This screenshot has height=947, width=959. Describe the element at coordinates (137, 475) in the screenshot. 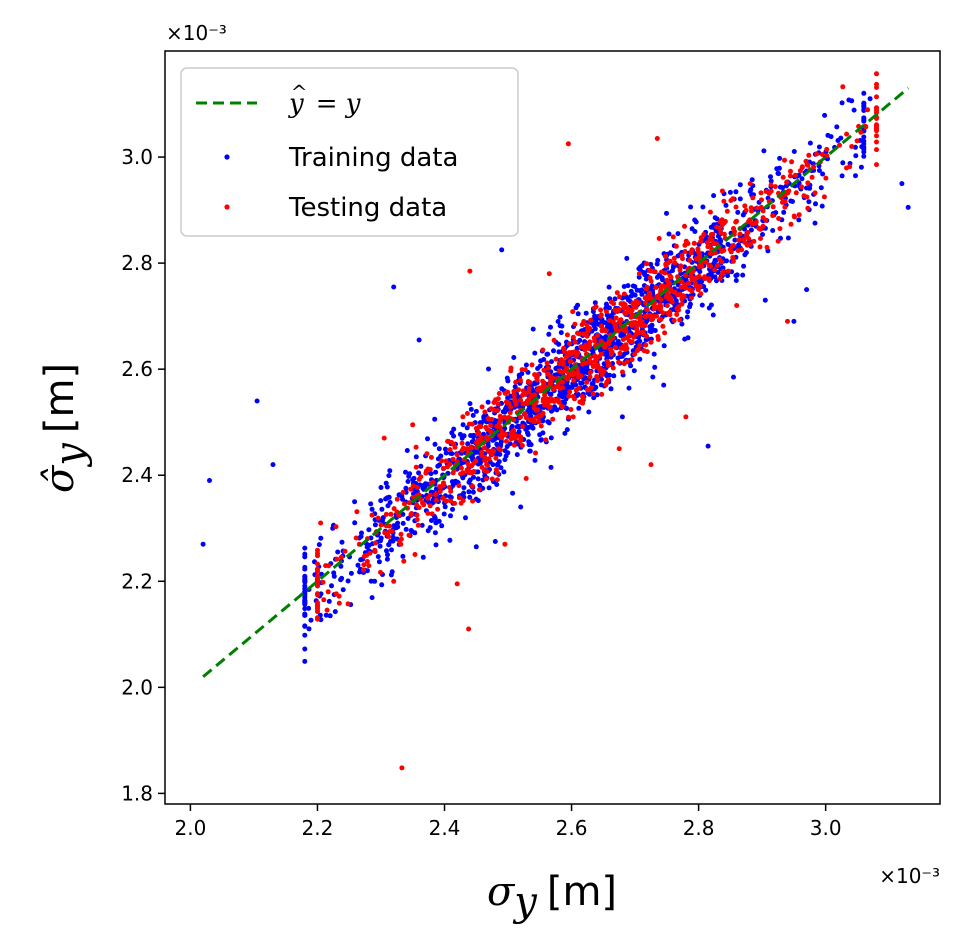

I see `y-tick-label: 2.4` at that location.